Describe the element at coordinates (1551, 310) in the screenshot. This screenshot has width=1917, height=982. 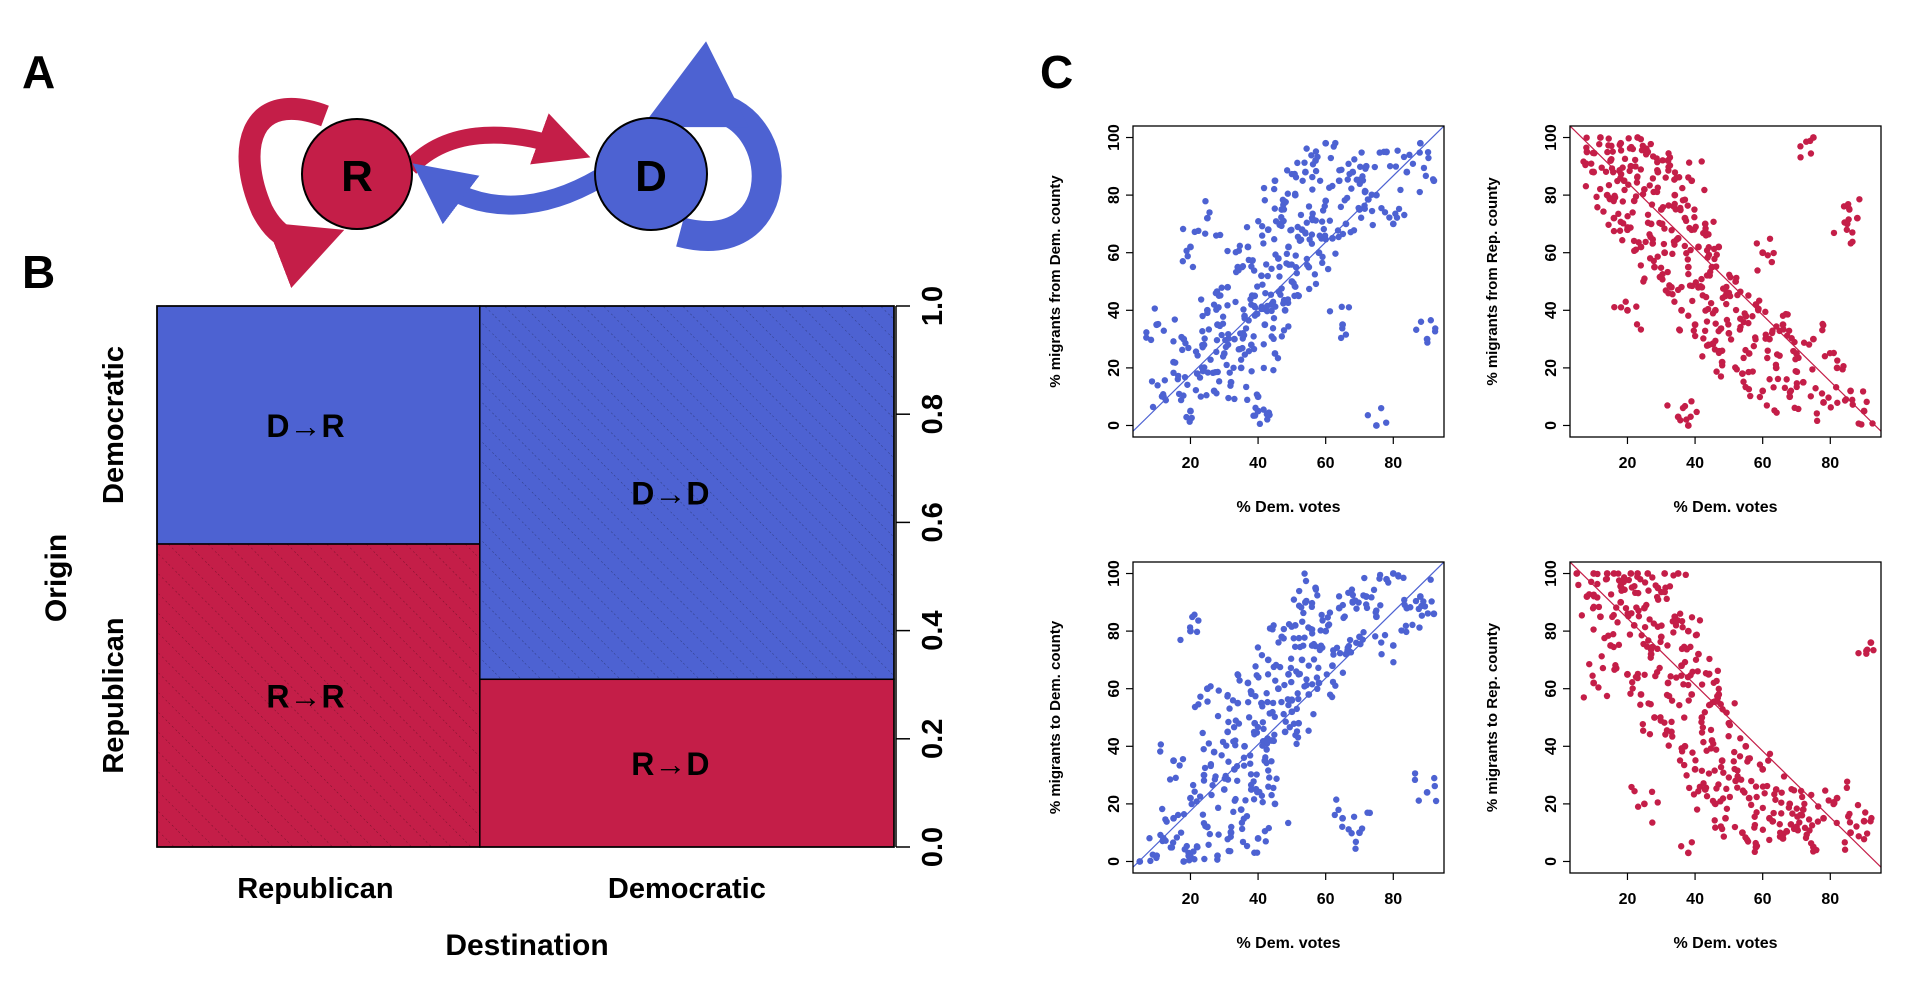
I see `y-tick-label: 40` at that location.